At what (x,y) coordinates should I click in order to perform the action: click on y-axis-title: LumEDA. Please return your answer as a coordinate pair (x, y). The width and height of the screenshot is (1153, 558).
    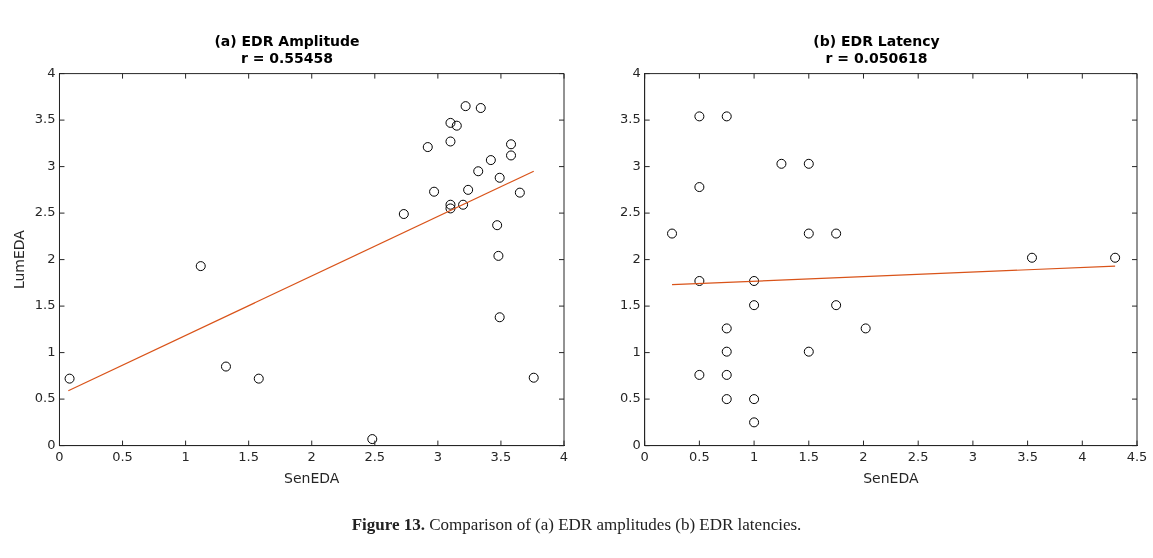
    Looking at the image, I should click on (19, 259).